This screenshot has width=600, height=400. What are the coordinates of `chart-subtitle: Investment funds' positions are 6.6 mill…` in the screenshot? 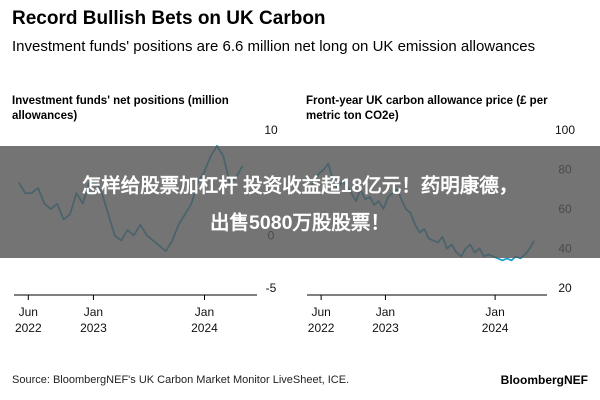 It's located at (274, 46).